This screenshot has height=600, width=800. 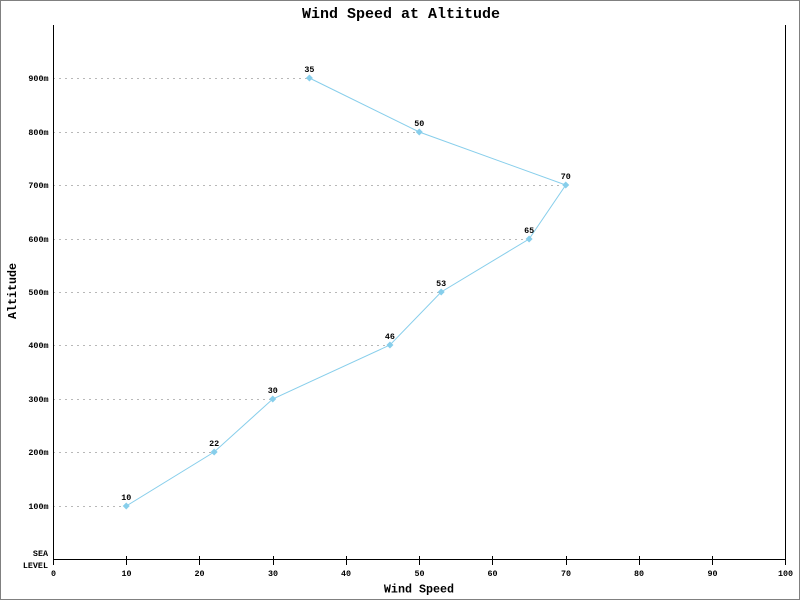 What do you see at coordinates (199, 574) in the screenshot?
I see `svg-text: 20` at bounding box center [199, 574].